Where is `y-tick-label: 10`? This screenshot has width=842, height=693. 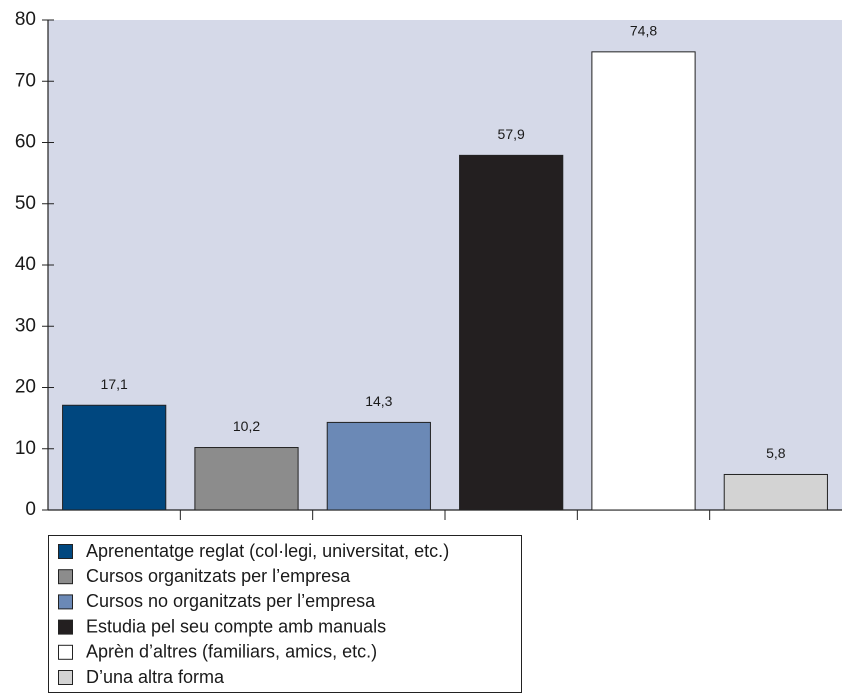
y-tick-label: 10 is located at coordinates (25, 448).